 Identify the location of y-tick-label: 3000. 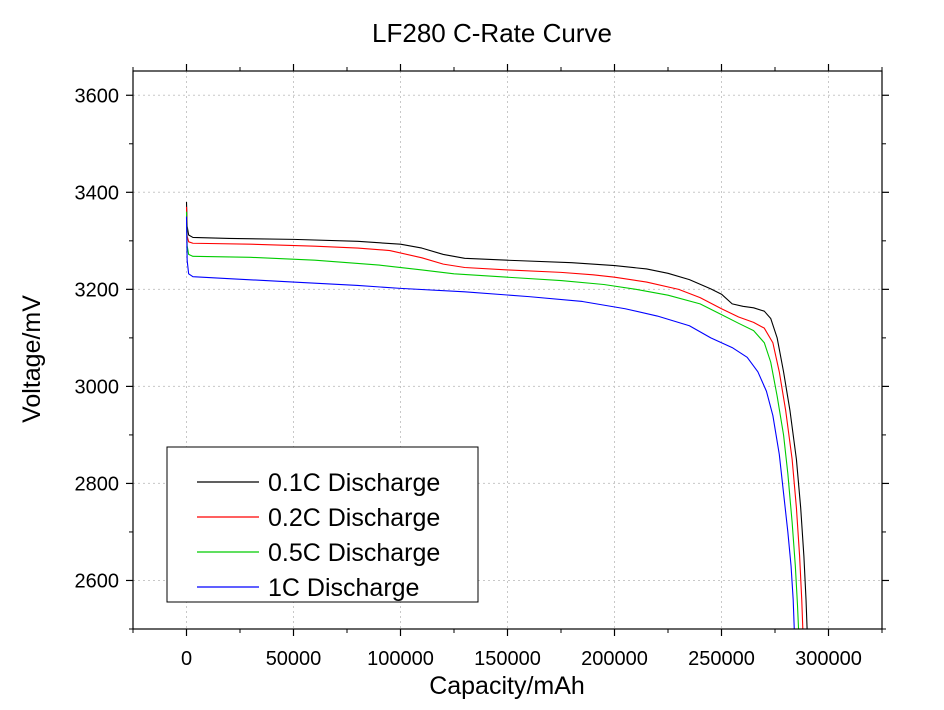
(97, 387).